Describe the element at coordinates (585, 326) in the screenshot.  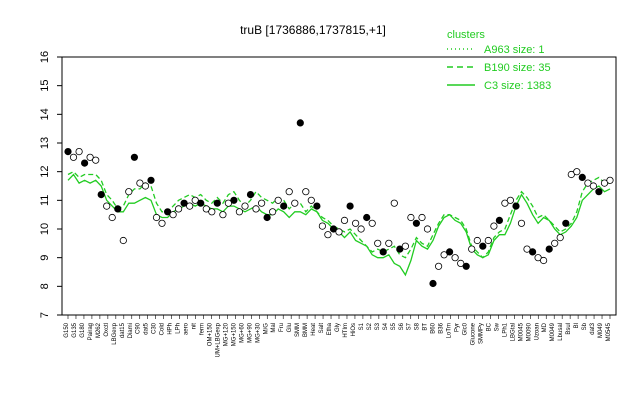
I see `x-tick-label: Sb` at that location.